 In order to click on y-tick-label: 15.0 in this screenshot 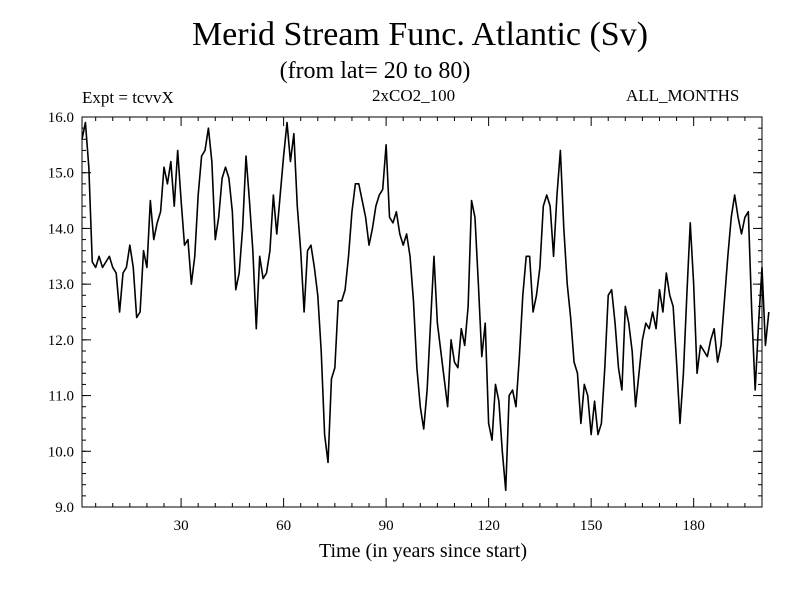, I will do `click(61, 174)`.